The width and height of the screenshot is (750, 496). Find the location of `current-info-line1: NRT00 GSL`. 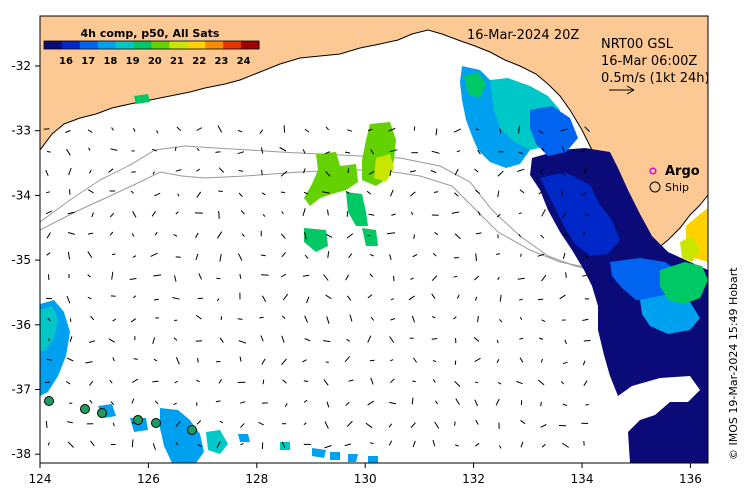

current-info-line1: NRT00 GSL is located at coordinates (637, 44).